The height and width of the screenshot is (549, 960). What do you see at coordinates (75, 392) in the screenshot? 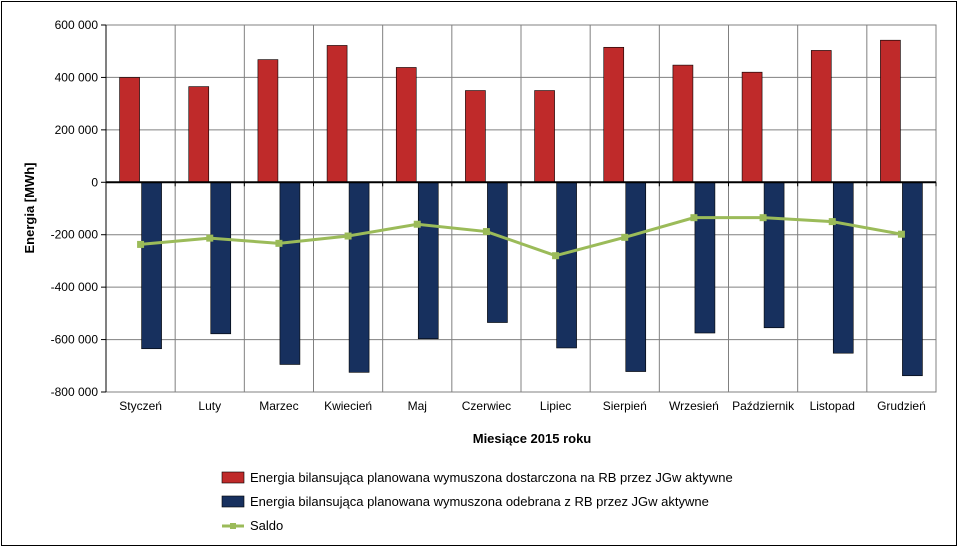
I see `y-tick-label: -800 000` at bounding box center [75, 392].